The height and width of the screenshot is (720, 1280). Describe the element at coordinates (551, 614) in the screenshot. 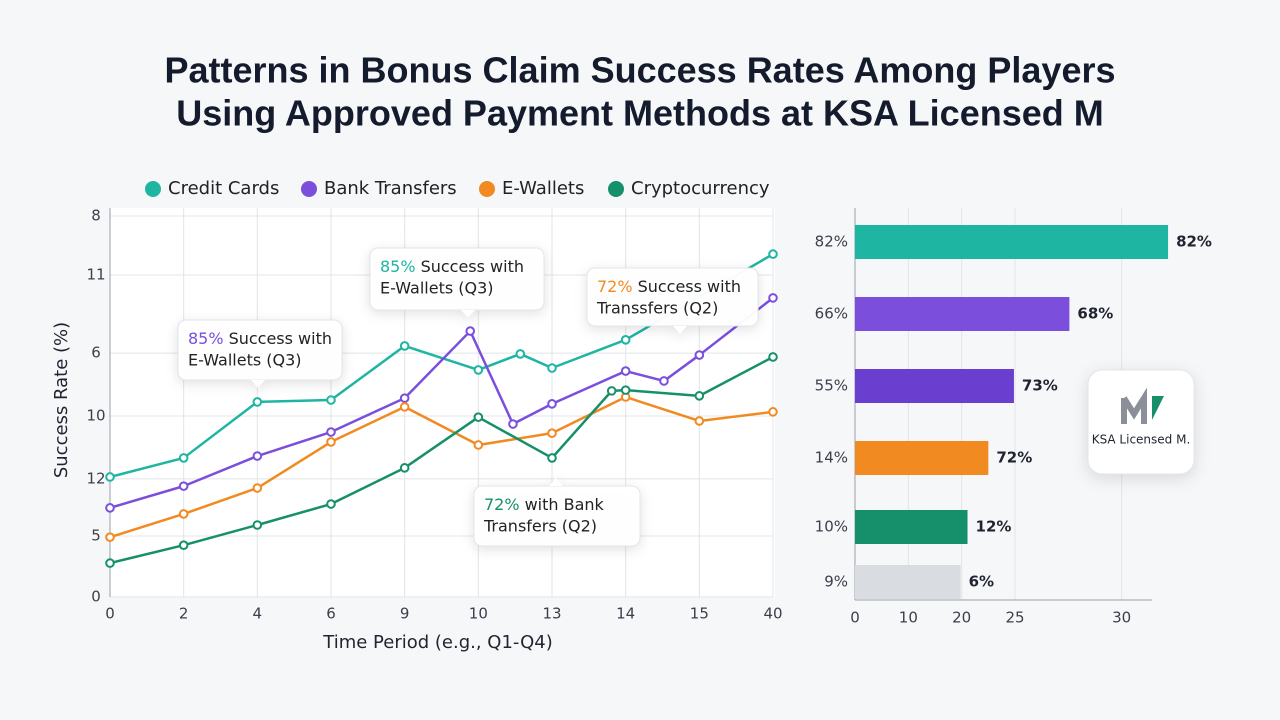

I see `x-tick-label: 13` at that location.